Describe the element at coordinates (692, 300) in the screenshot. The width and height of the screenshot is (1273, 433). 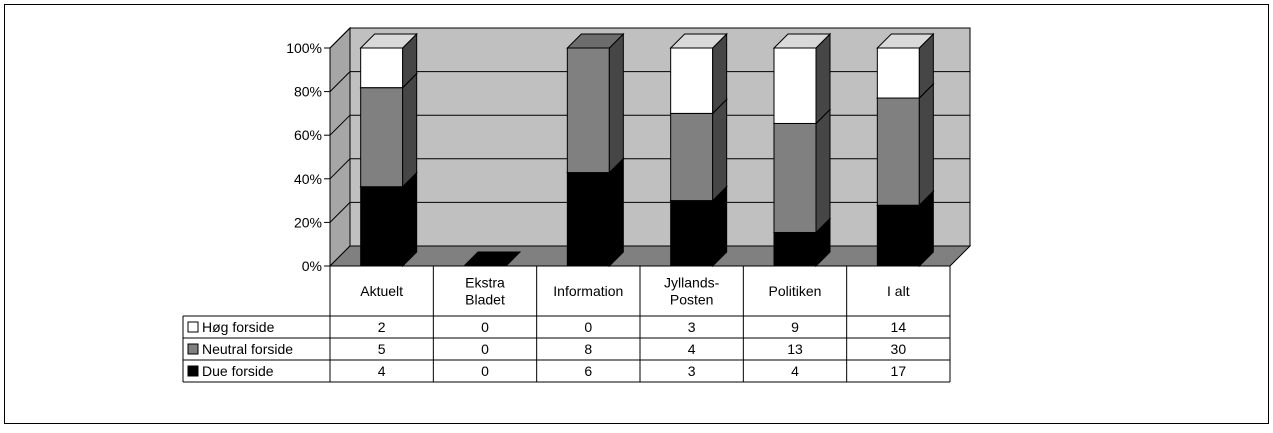
I see `category-label: Posten` at that location.